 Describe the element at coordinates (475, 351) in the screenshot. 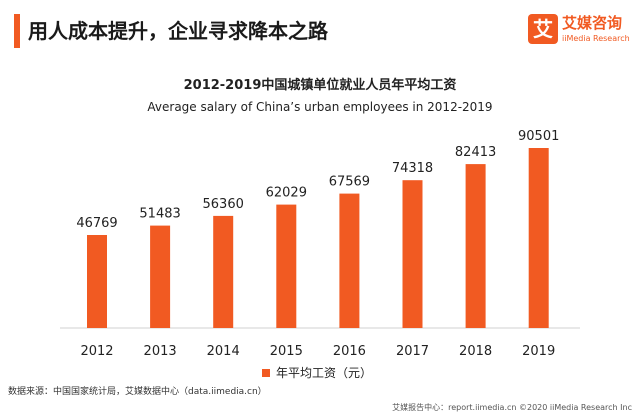

I see `x-tick-label-2018: 2018` at that location.